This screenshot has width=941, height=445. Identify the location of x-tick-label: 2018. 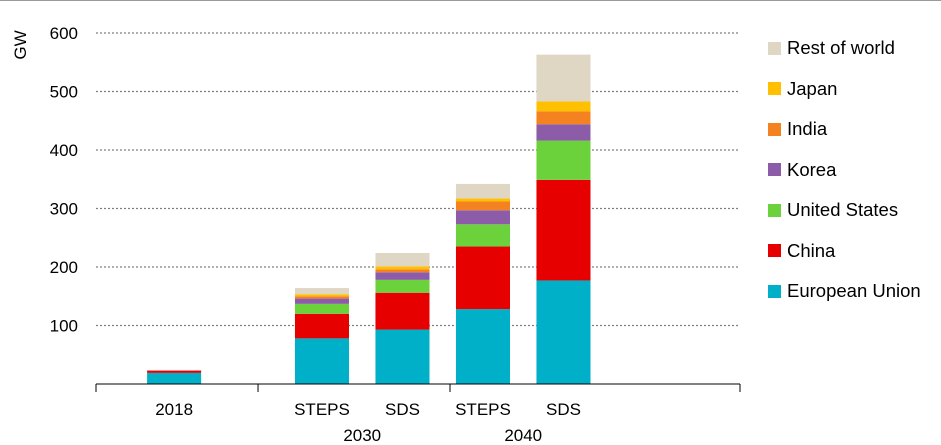
(174, 409).